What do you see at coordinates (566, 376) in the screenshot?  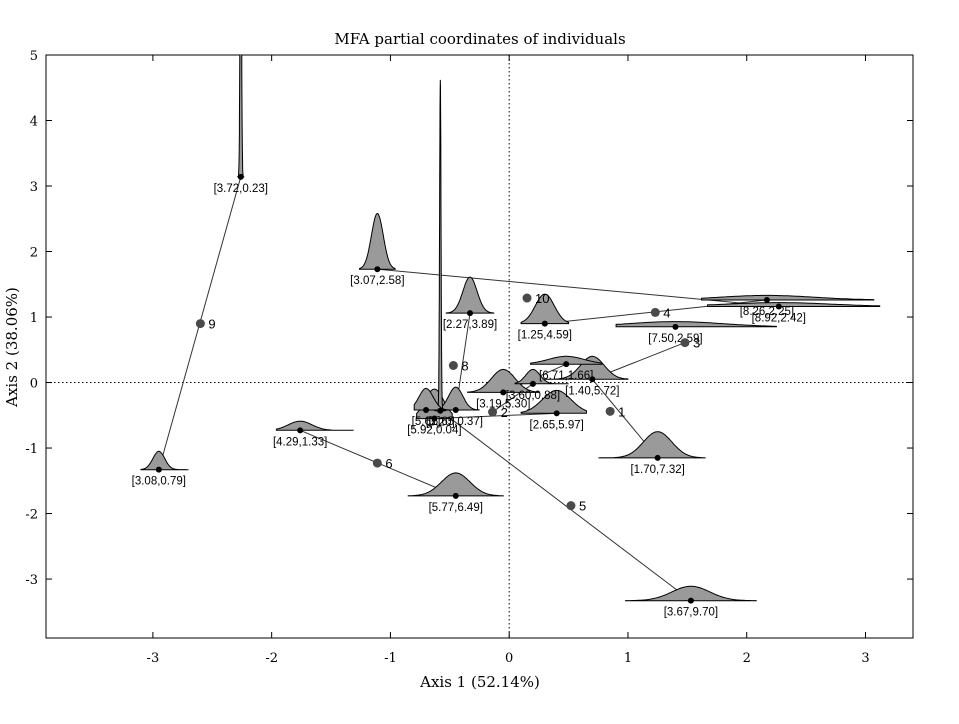 I see `partial-point-label: [6.71,1.66]` at bounding box center [566, 376].